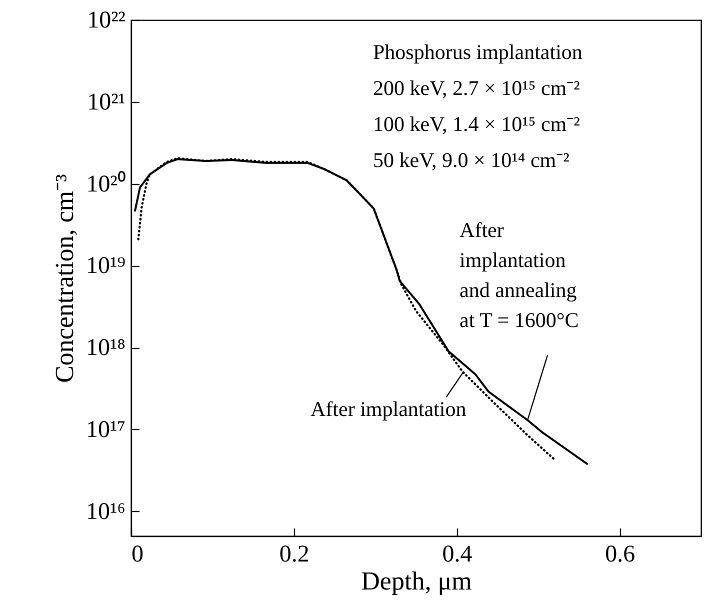  I want to click on annotation: 100 keV, 1.4 × 10¹⁵ cm⁻², so click(476, 124).